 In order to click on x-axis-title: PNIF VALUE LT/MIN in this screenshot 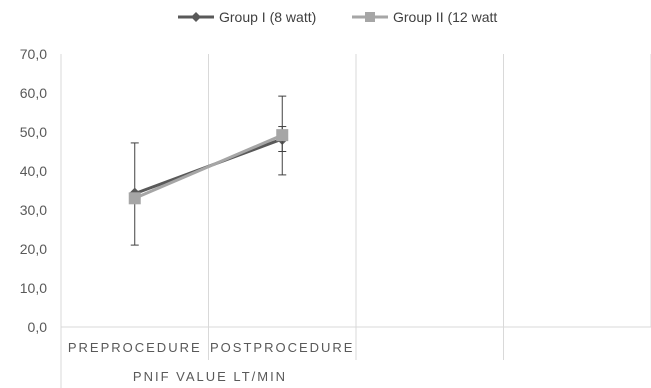, I will do `click(210, 376)`.